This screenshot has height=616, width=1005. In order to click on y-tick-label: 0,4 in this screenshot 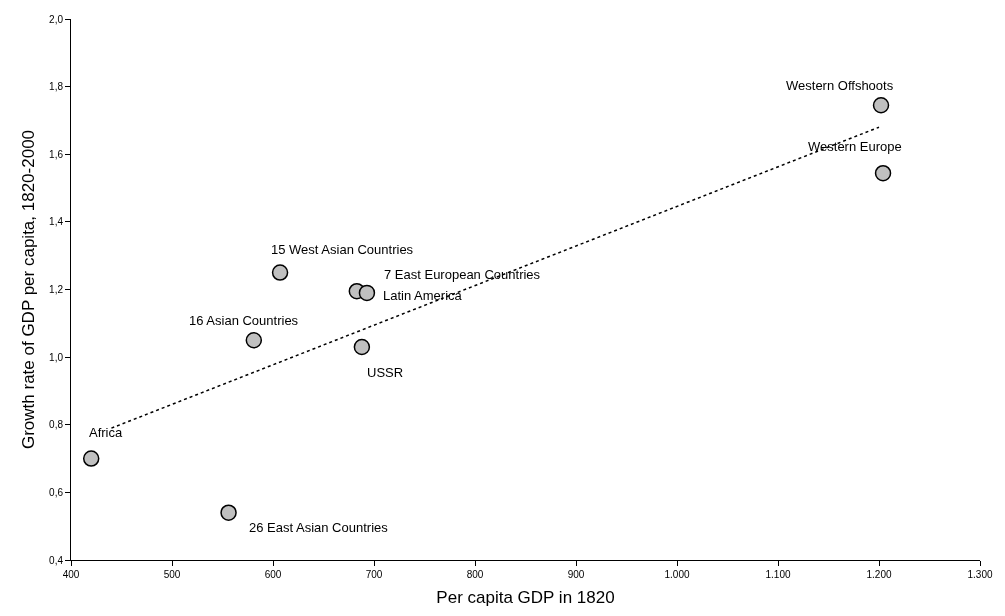, I will do `click(56, 560)`.